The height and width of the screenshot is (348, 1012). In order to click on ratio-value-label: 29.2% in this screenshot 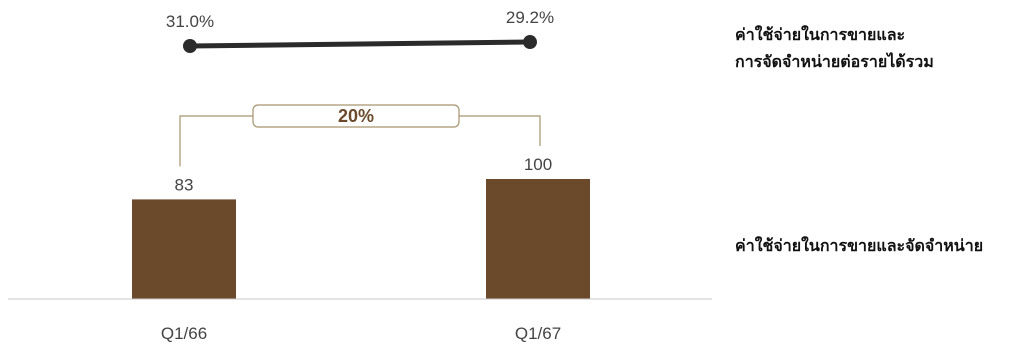, I will do `click(530, 17)`.